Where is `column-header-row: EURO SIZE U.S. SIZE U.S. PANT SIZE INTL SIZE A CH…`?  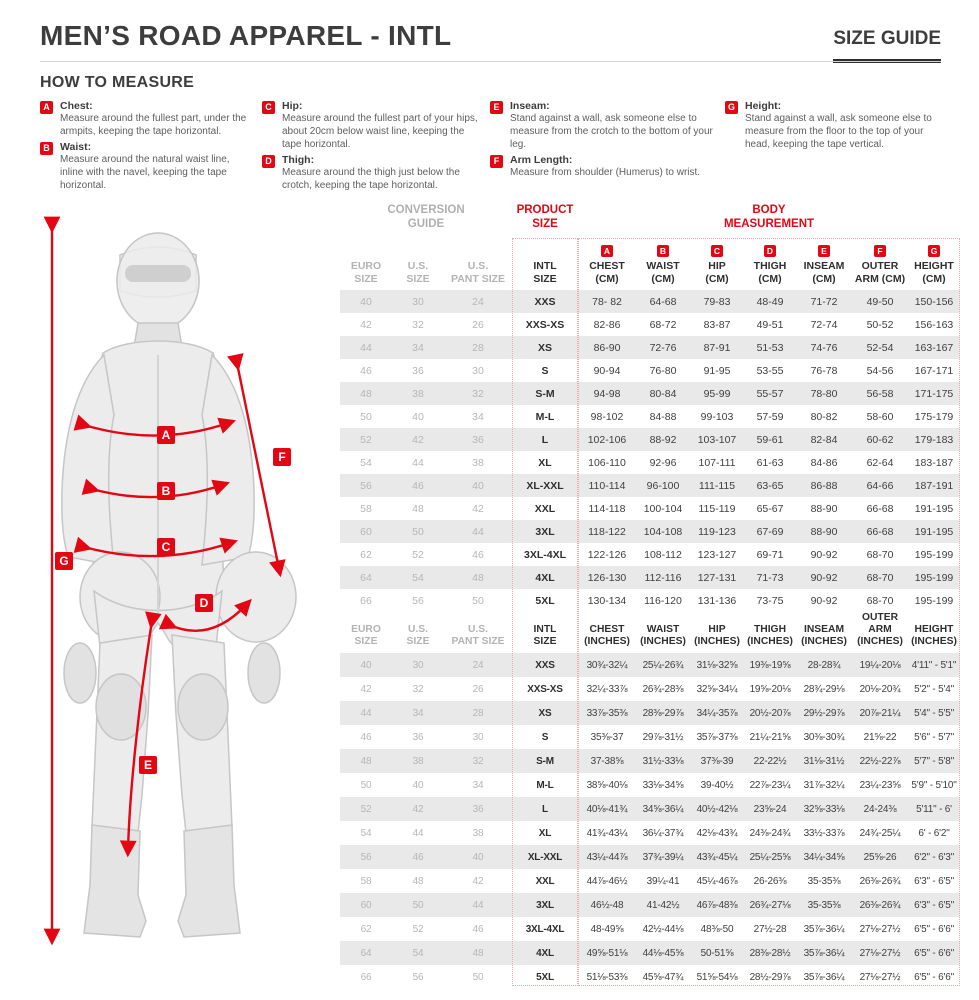
column-header-row: EURO SIZE U.S. SIZE U.S. PANT SIZE INTL SIZE A CH… is located at coordinates (650, 264).